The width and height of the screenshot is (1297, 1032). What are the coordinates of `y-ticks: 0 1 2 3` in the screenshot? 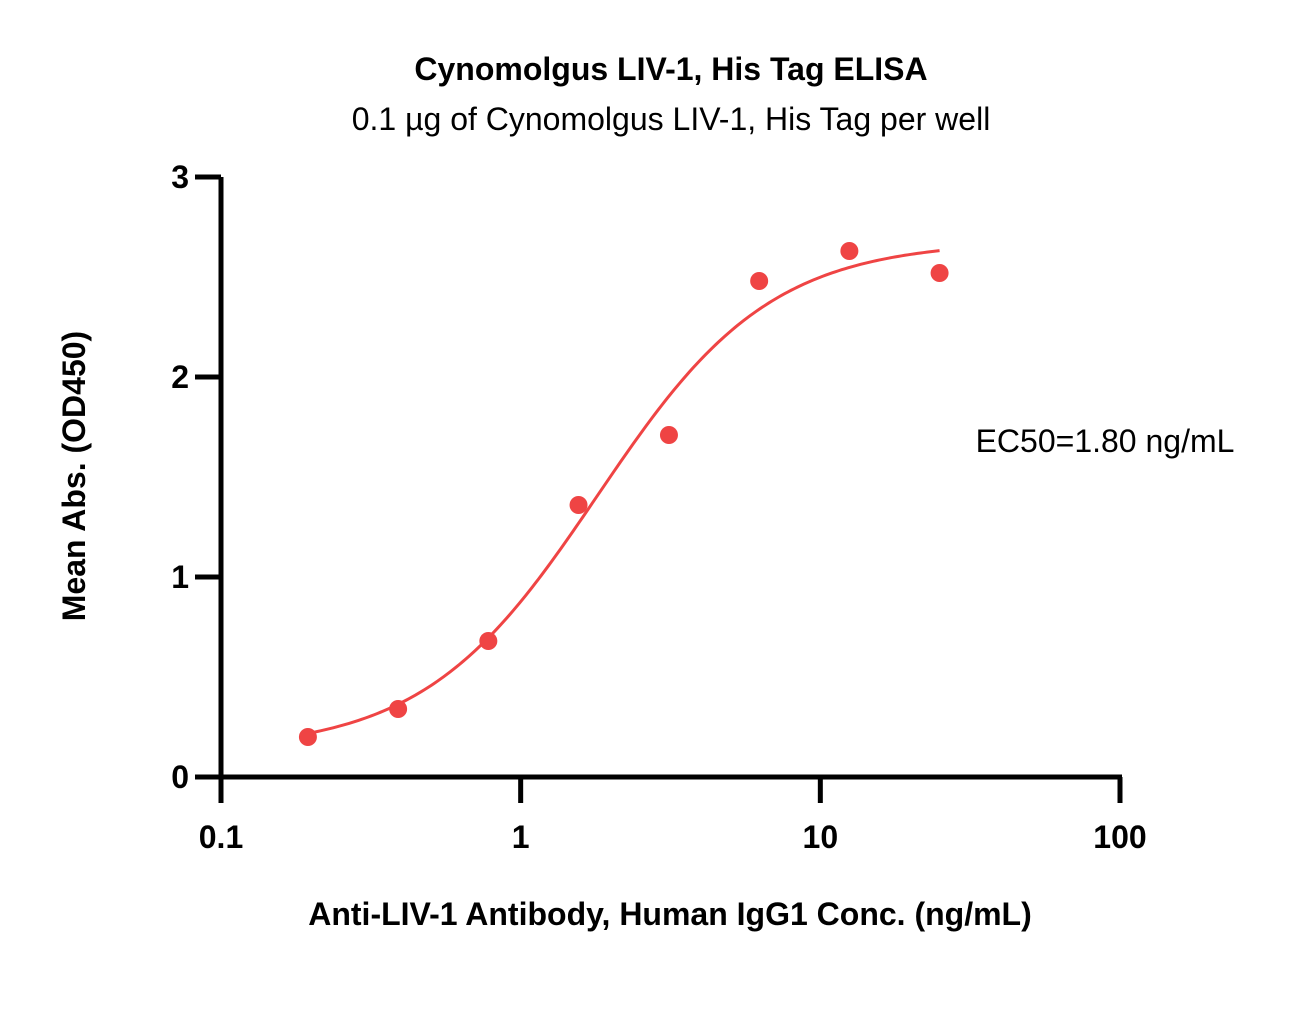 It's located at (196, 477).